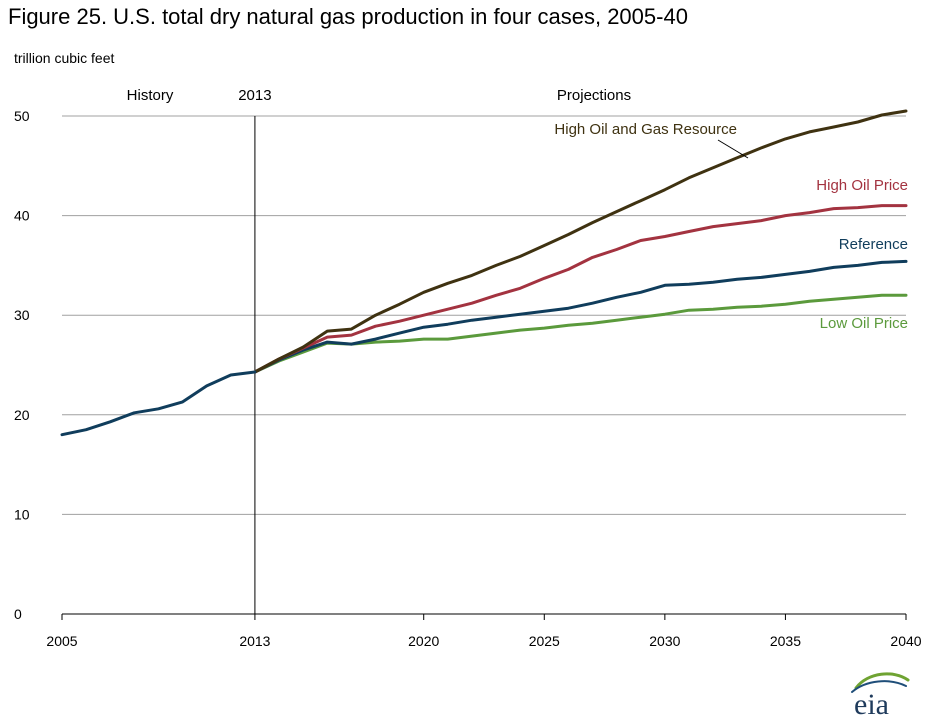 The width and height of the screenshot is (930, 720). Describe the element at coordinates (873, 244) in the screenshot. I see `series-label-reference: Reference` at that location.